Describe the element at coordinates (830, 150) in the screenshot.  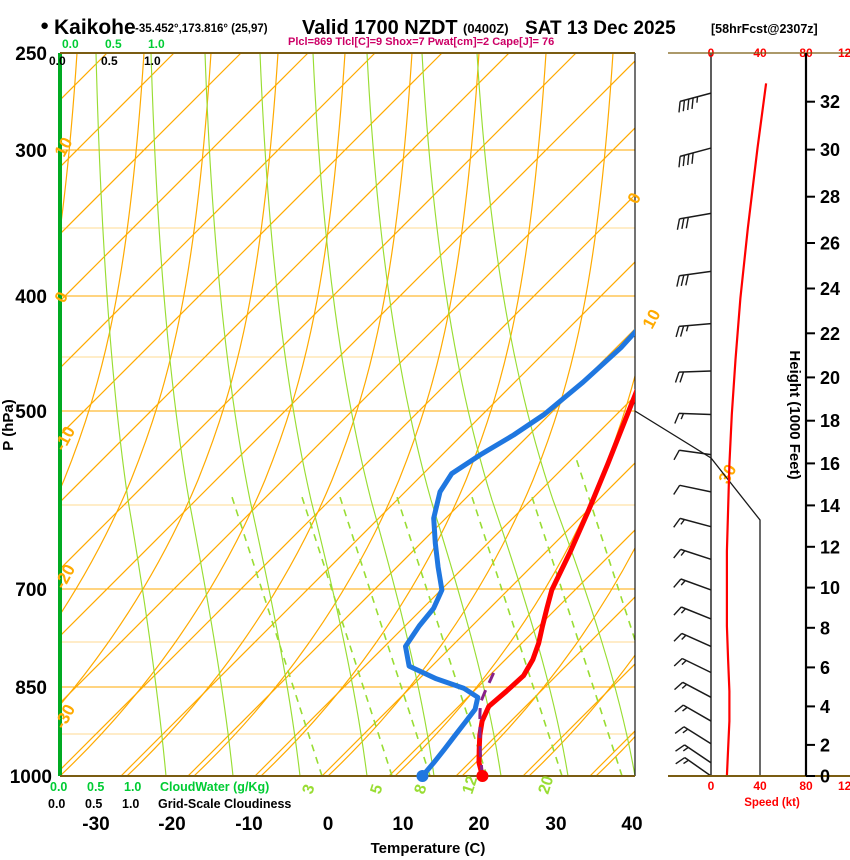
I see `height-tick-label: 30` at that location.